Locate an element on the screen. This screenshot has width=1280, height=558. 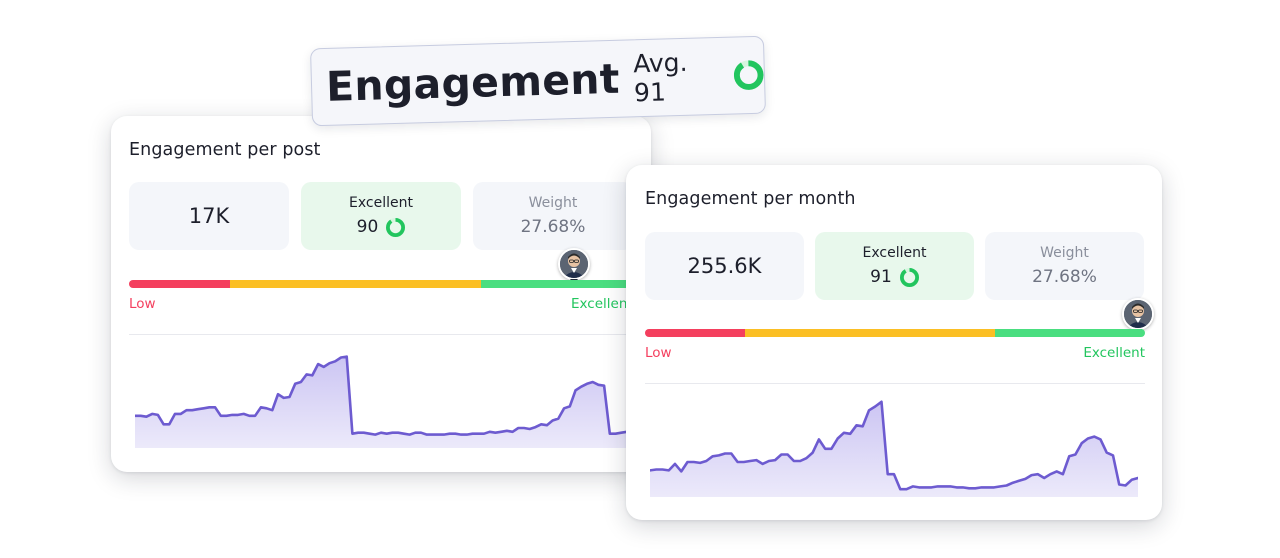
rating-value: 91 is located at coordinates (881, 277).